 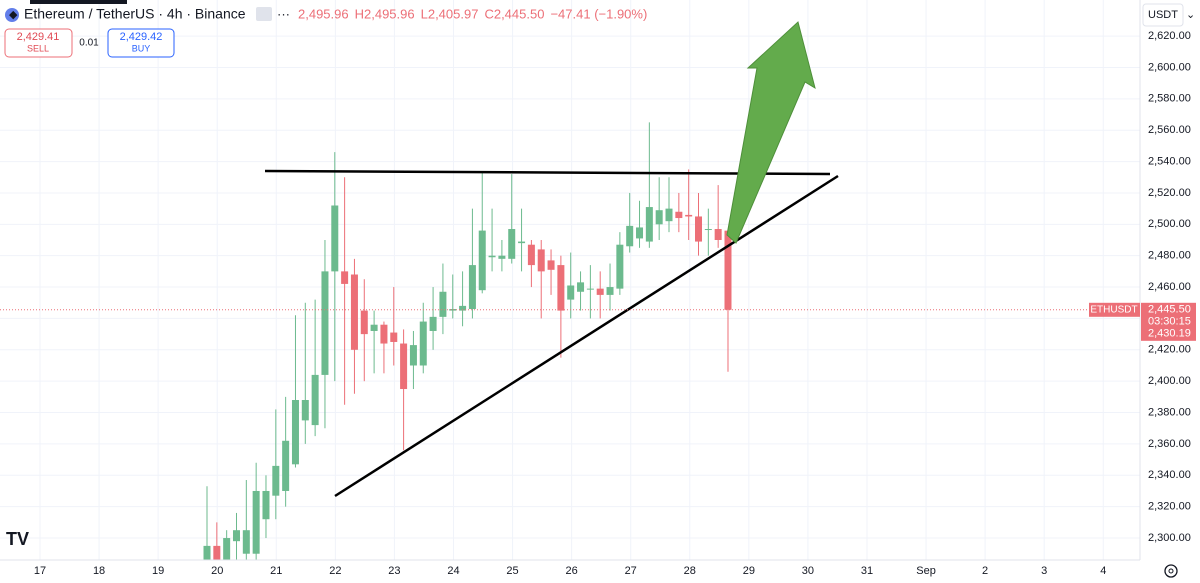 I want to click on buy-button, so click(x=141, y=43).